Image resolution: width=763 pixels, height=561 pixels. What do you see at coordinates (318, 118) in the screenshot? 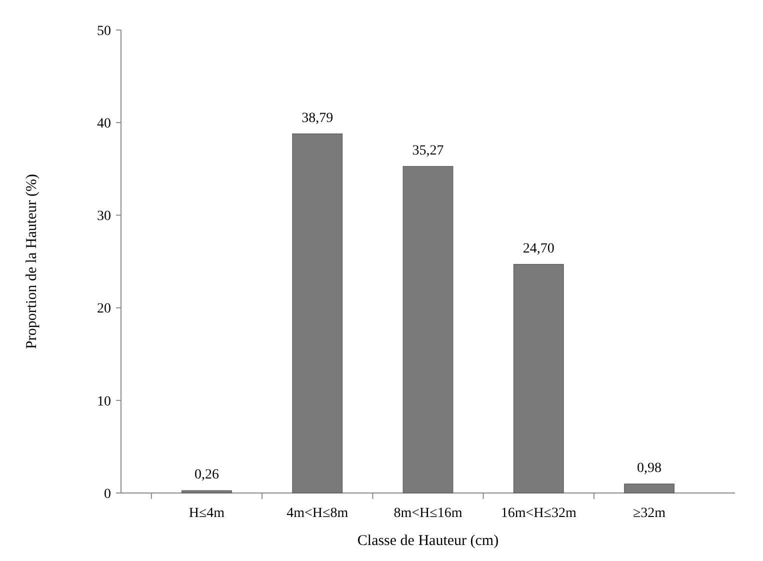
I see `data-label: 38,79` at bounding box center [318, 118].